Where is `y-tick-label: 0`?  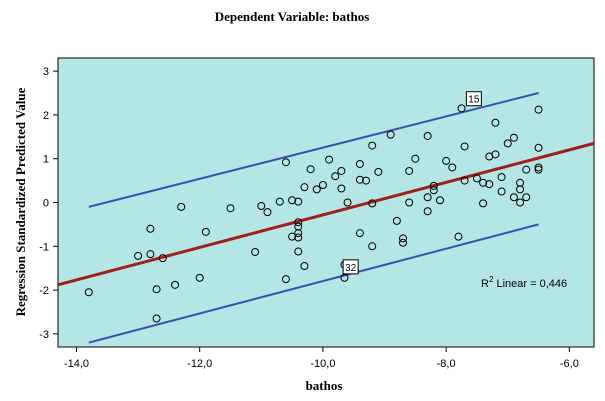
y-tick-label: 0 is located at coordinates (46, 204).